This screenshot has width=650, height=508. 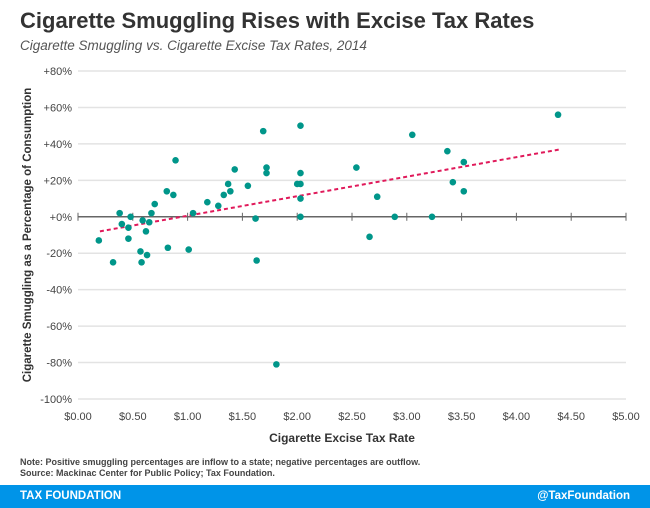 I want to click on footer-bar: TAX FOUNDATION @TaxFoundation, so click(x=325, y=496).